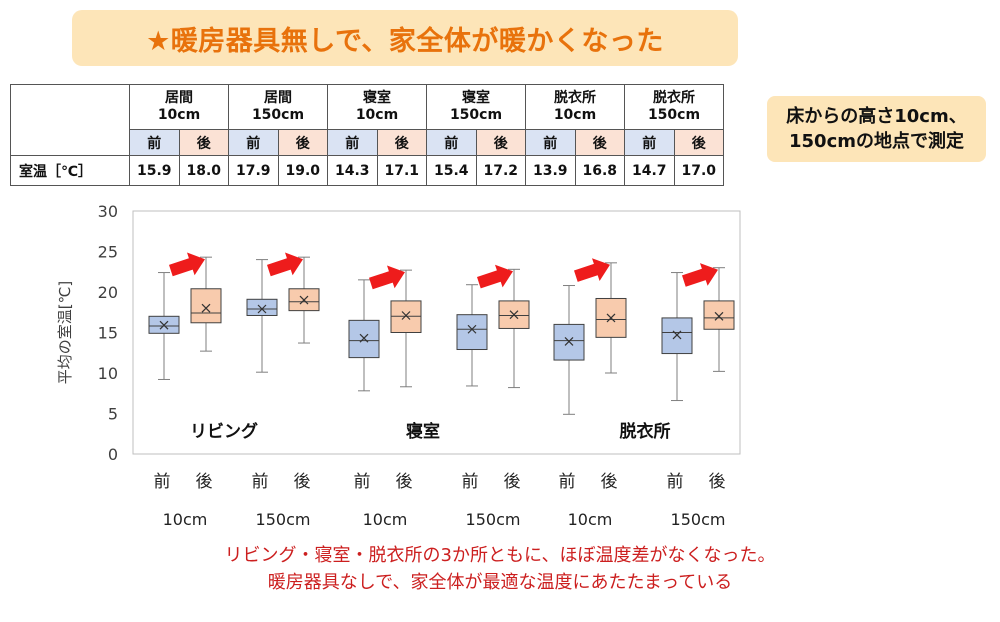 The image size is (1000, 622). What do you see at coordinates (70, 120) in the screenshot?
I see `table-corner-cell` at bounding box center [70, 120].